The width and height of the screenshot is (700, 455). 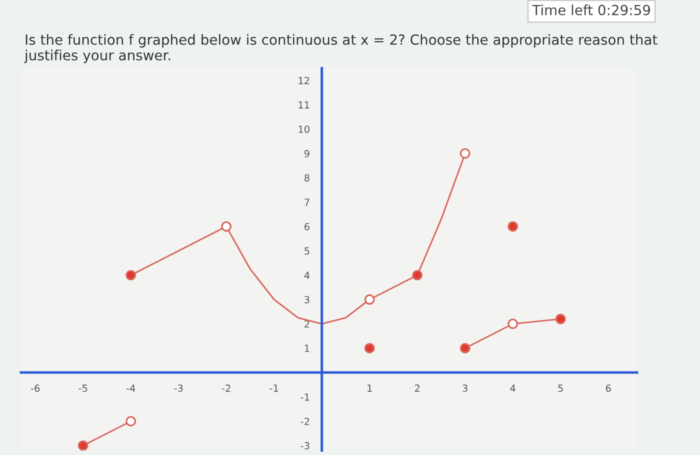 I want to click on x-tick-label: 4, so click(x=513, y=388).